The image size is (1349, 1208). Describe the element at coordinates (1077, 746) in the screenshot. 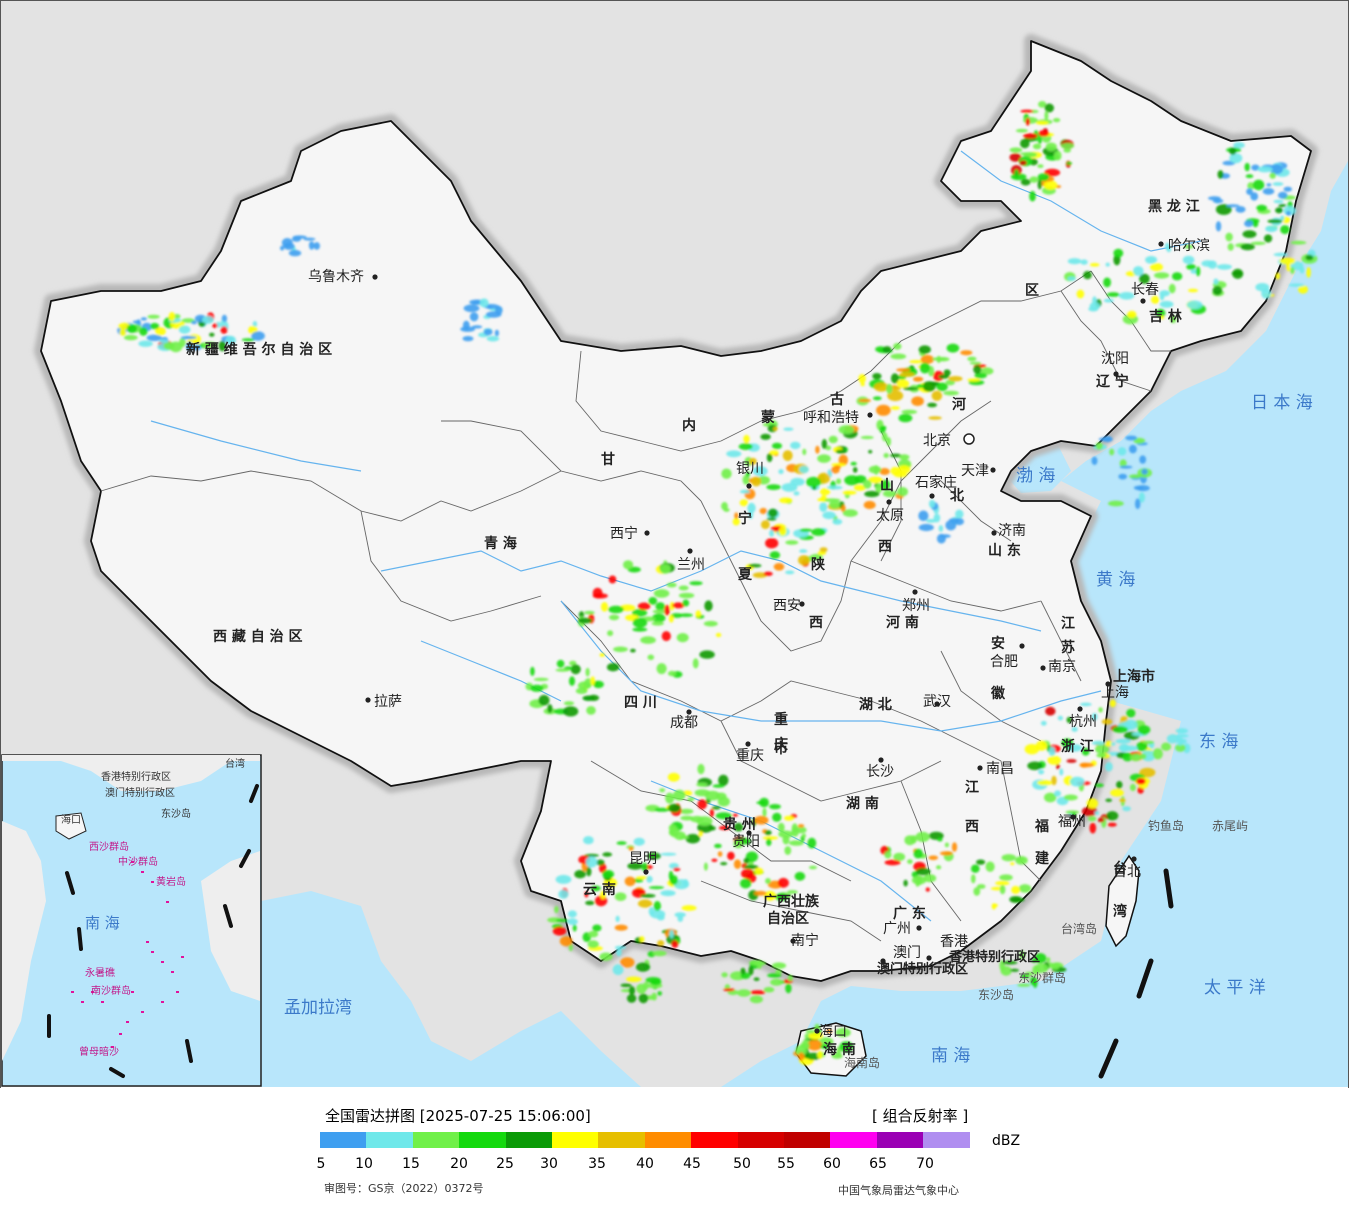

I see `province-label: 浙 江` at that location.